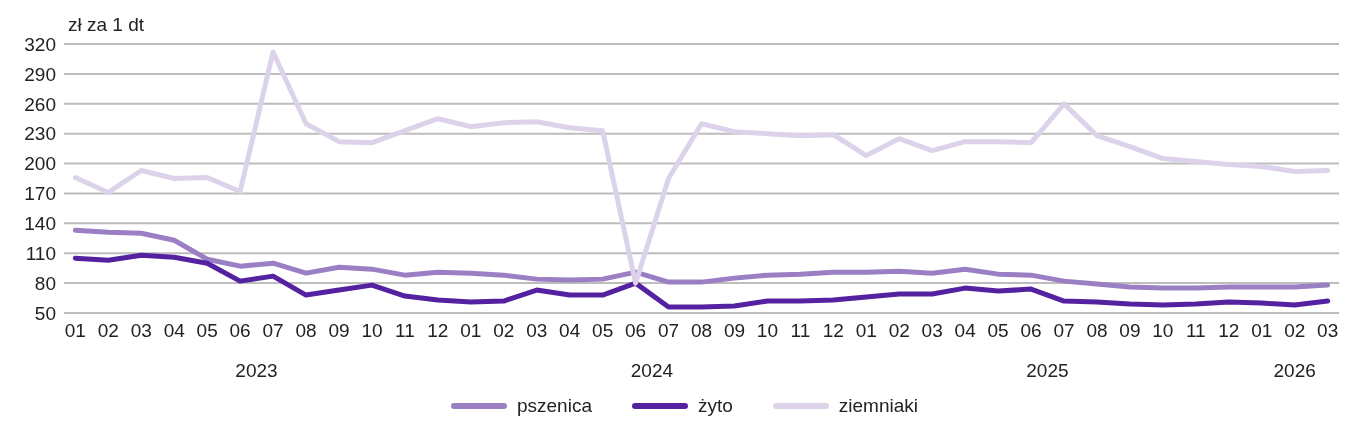  What do you see at coordinates (40, 134) in the screenshot?
I see `y-tick-label: 230` at bounding box center [40, 134].